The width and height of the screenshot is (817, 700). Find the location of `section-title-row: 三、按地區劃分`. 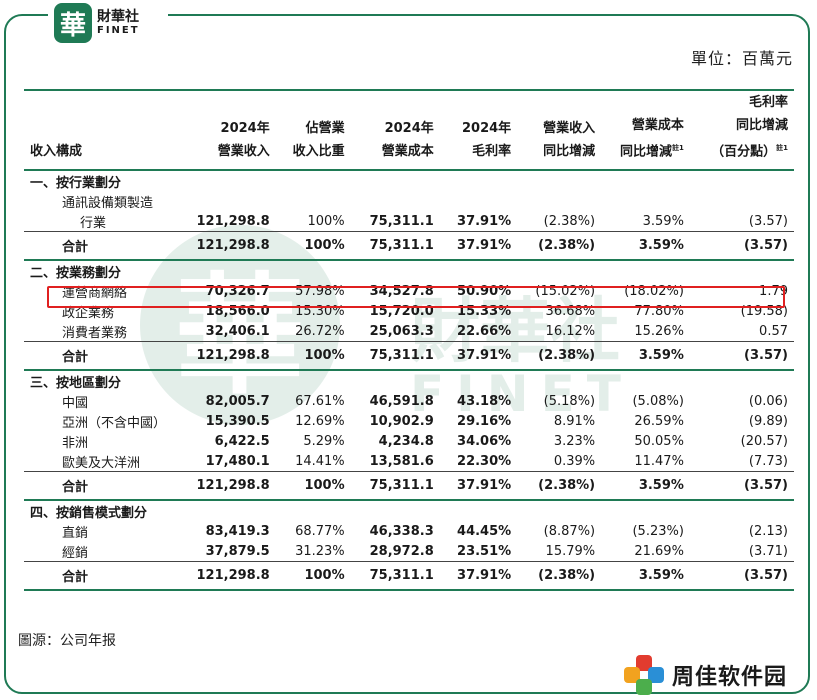

section-title-row: 三、按地區劃分 is located at coordinates (76, 383).